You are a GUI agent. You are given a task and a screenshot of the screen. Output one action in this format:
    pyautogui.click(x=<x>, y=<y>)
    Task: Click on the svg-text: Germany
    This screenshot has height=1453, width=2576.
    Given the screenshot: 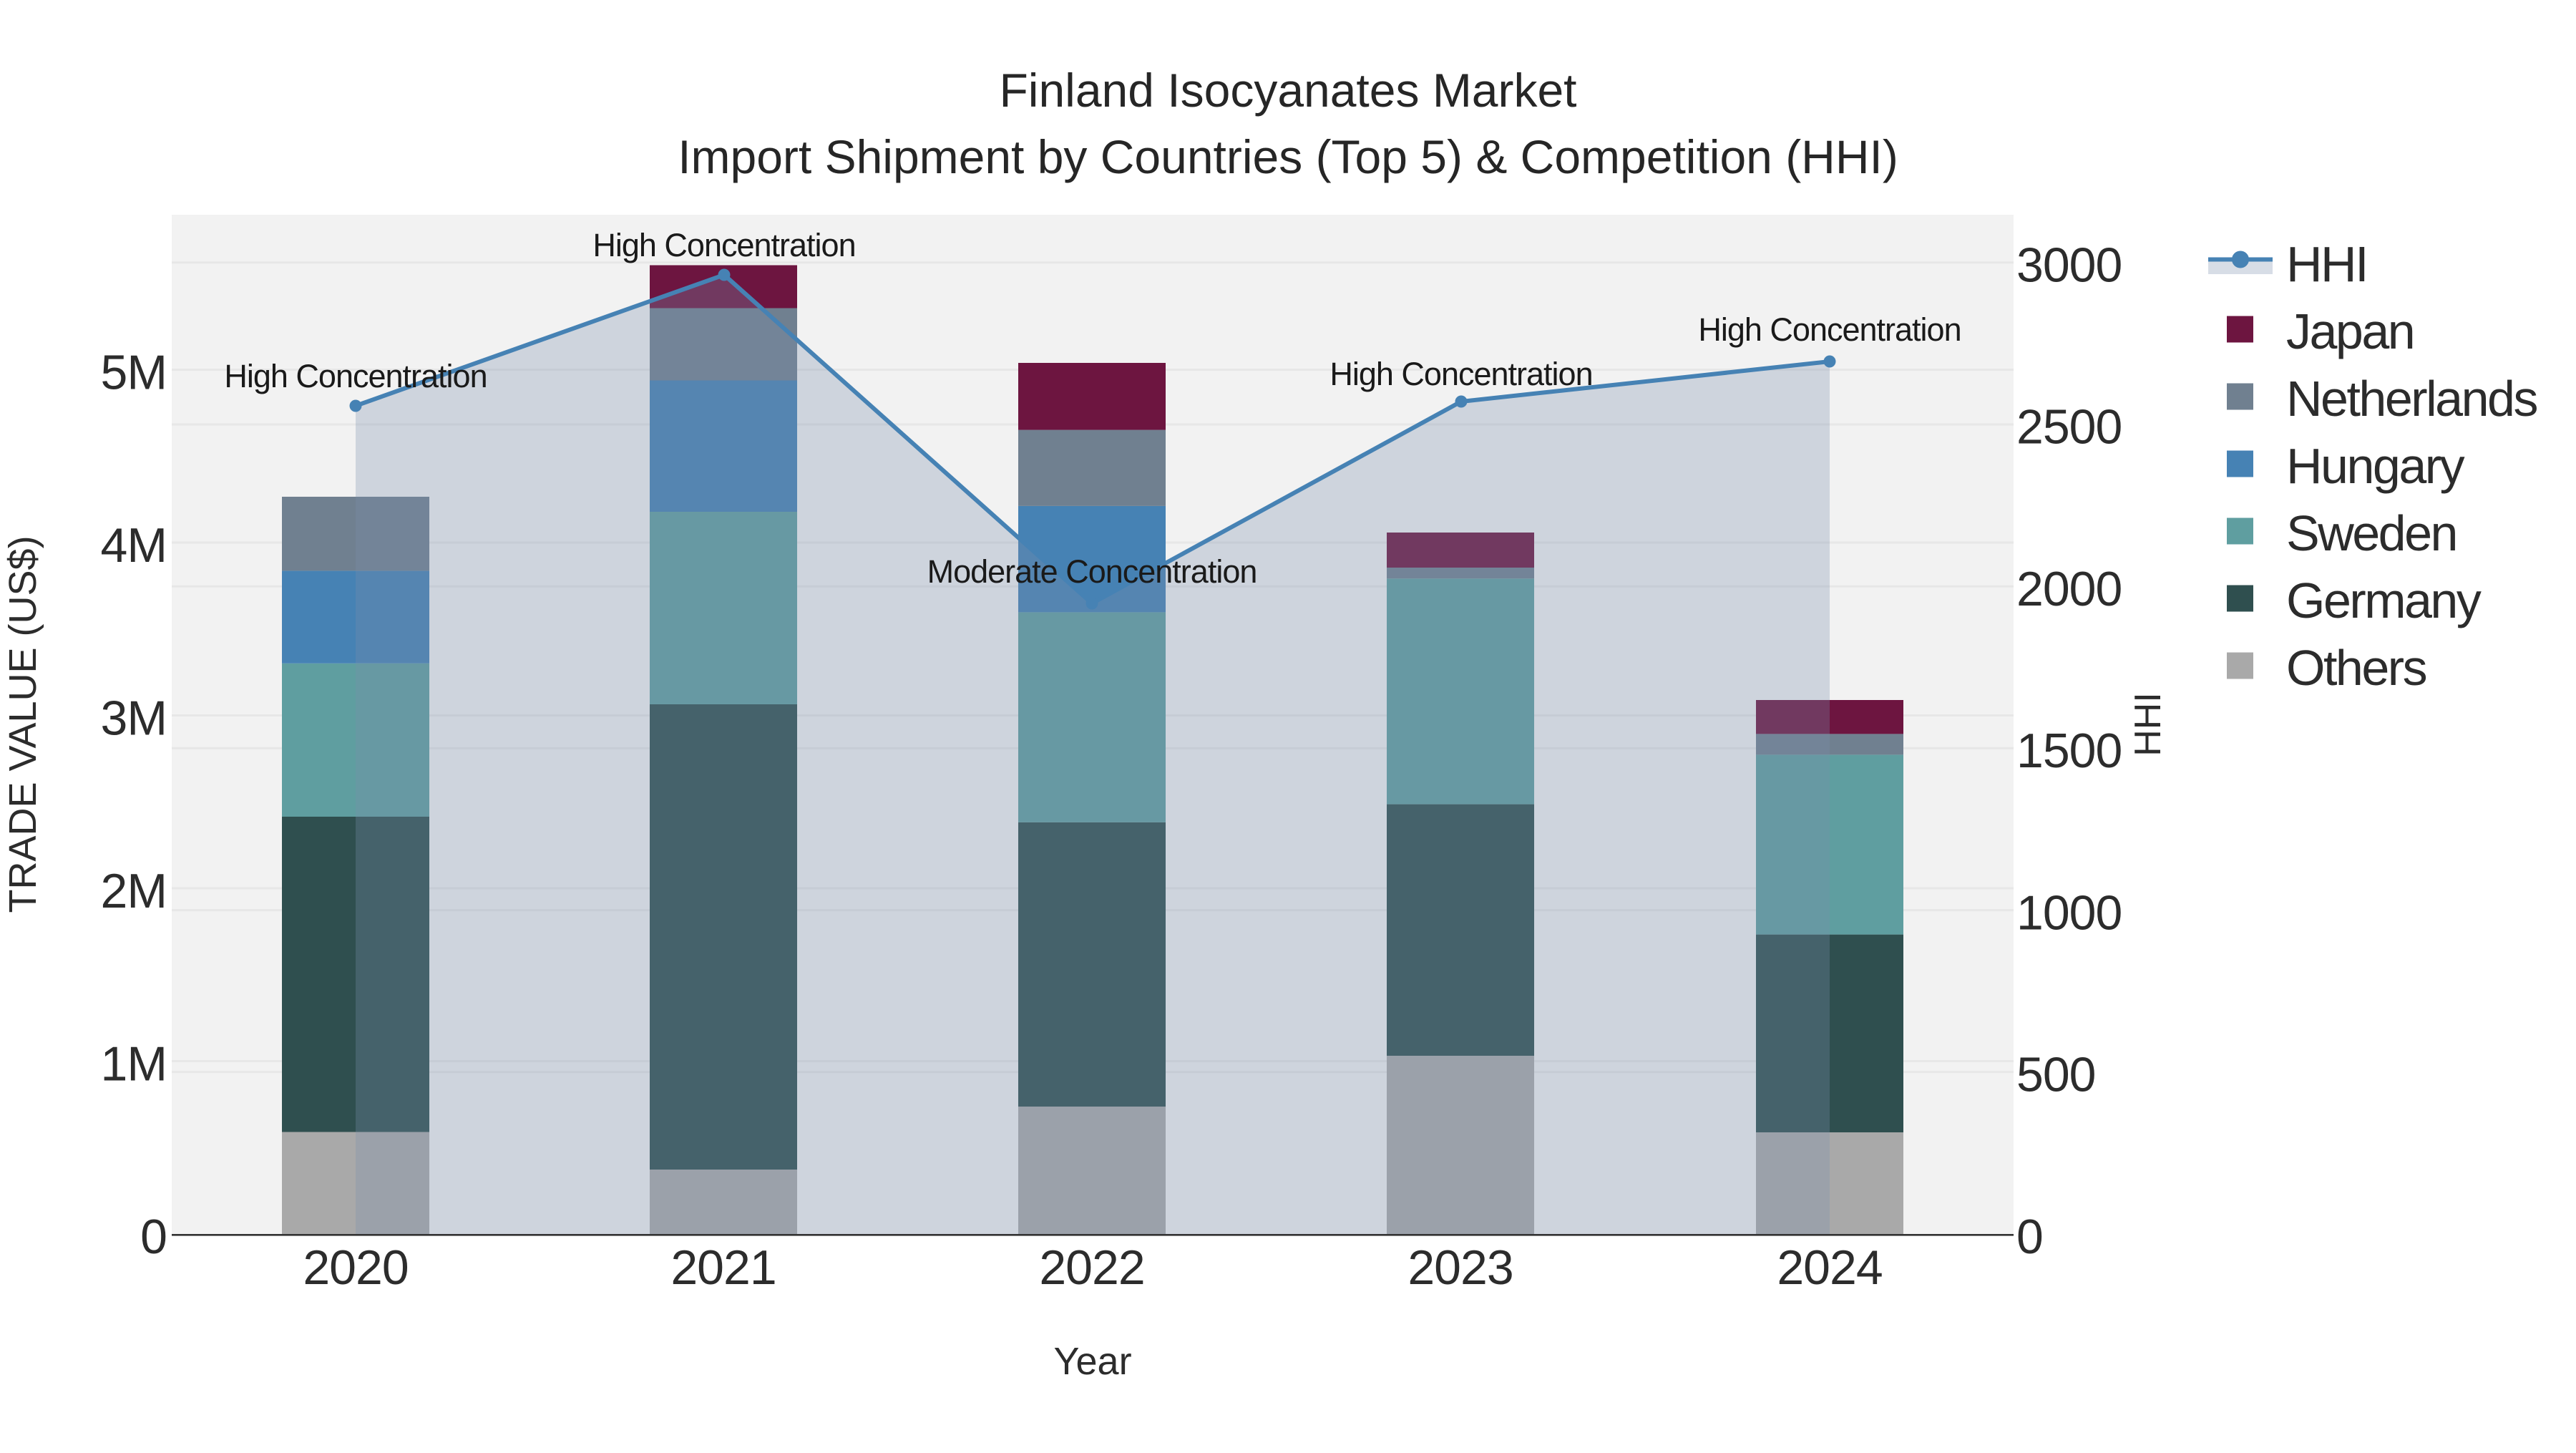 What is the action you would take?
    pyautogui.click(x=2384, y=600)
    